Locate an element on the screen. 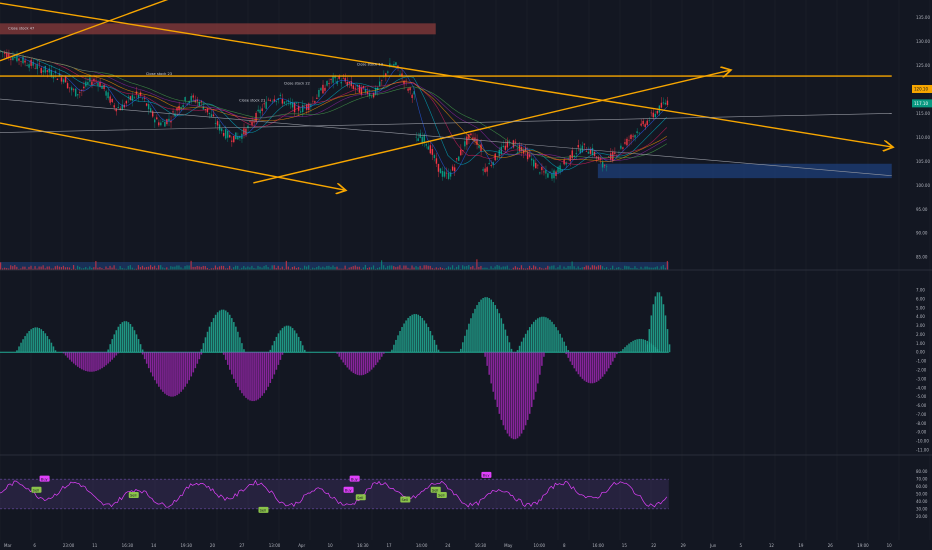 This screenshot has width=932, height=550. macd-tick: 5.00 is located at coordinates (920, 307).